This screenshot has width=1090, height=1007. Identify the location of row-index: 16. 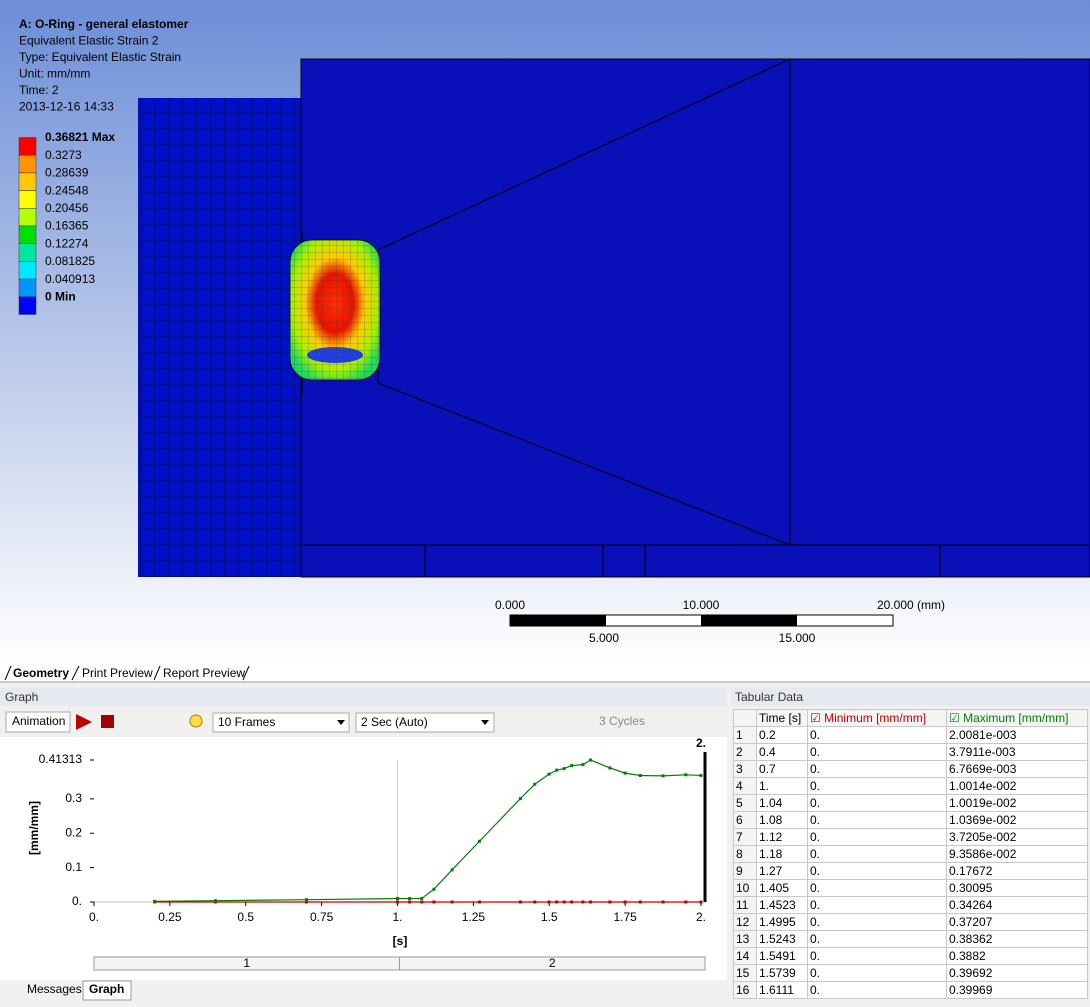
(745, 990).